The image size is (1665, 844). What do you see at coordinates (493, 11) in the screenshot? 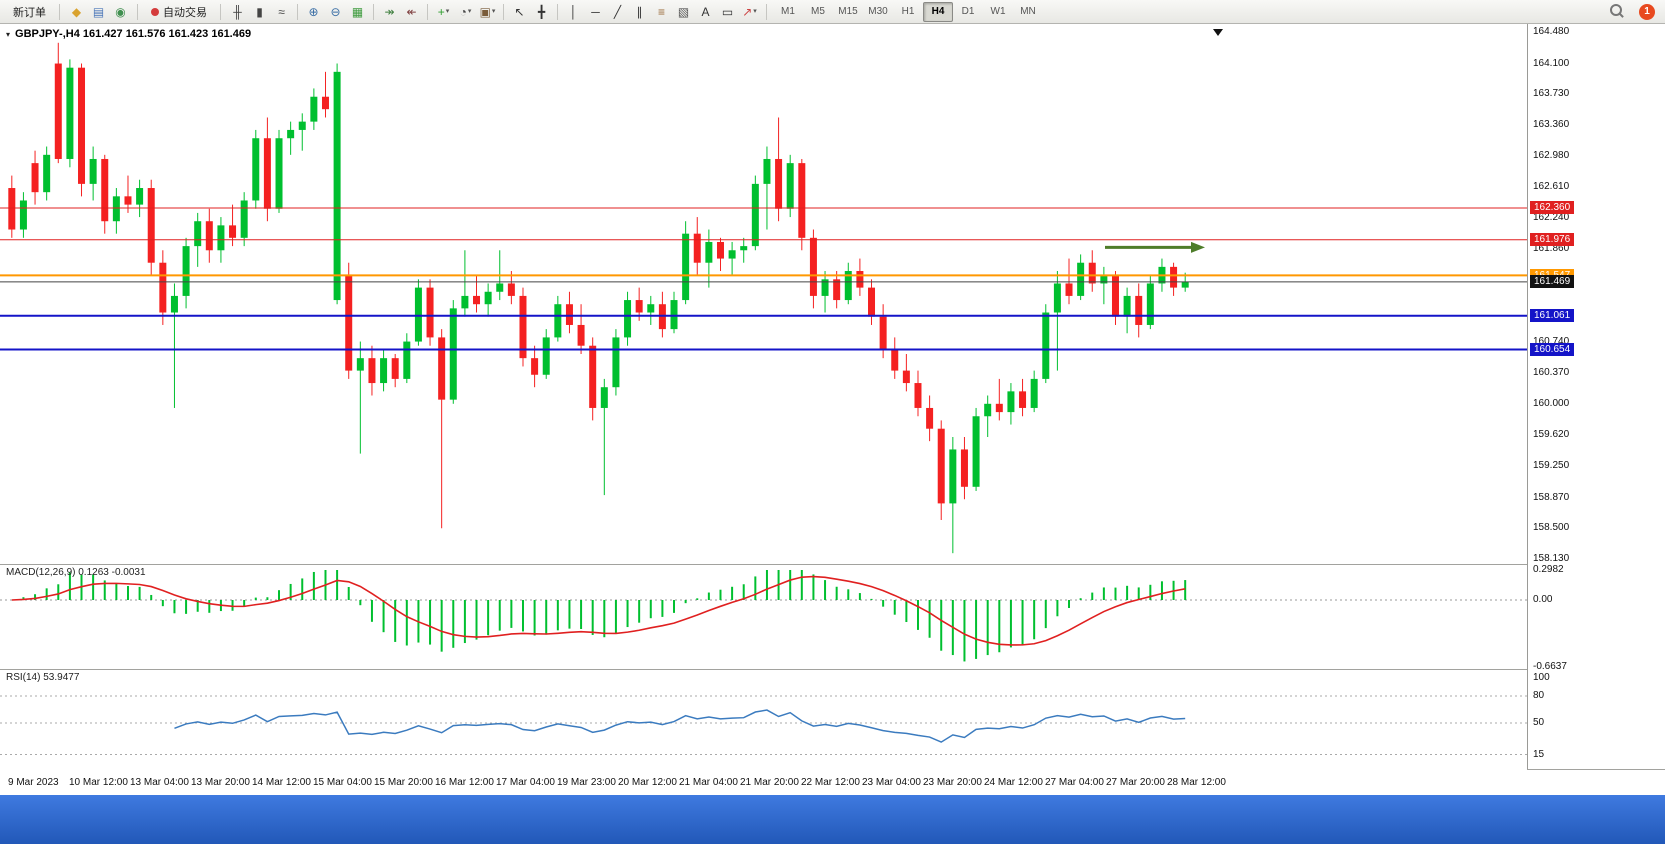
I see `dropdown-icon: ▾` at bounding box center [493, 11].